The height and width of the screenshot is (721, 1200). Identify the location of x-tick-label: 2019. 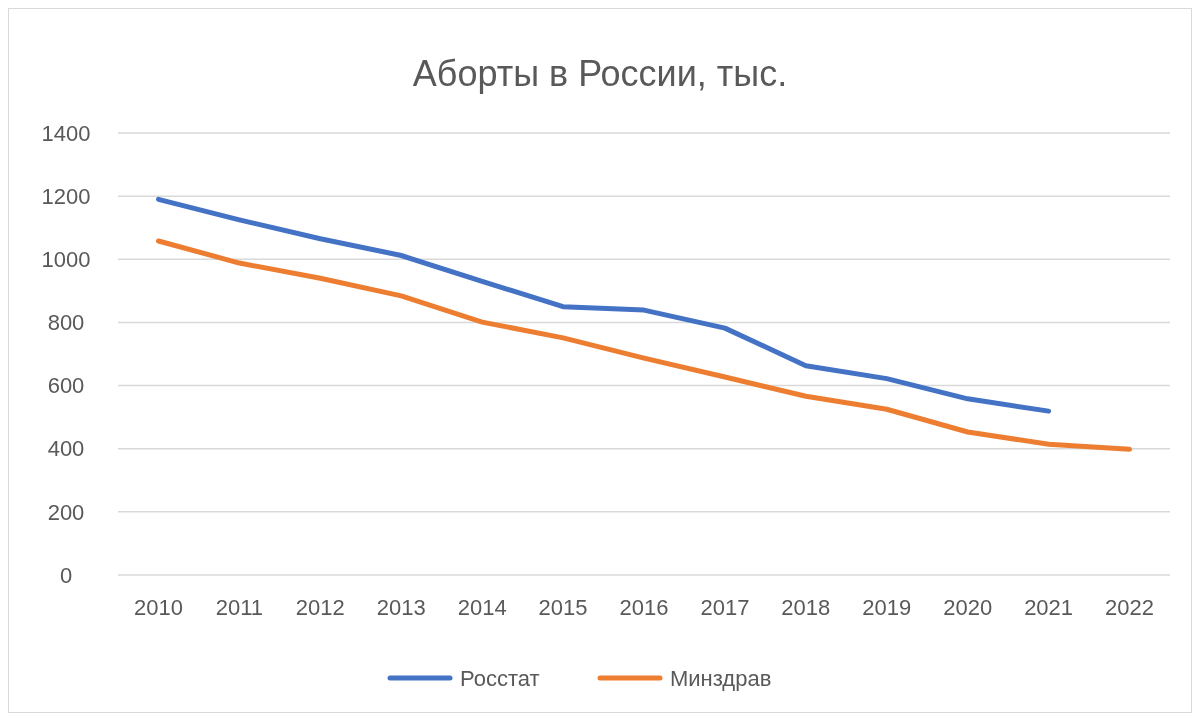
(887, 607).